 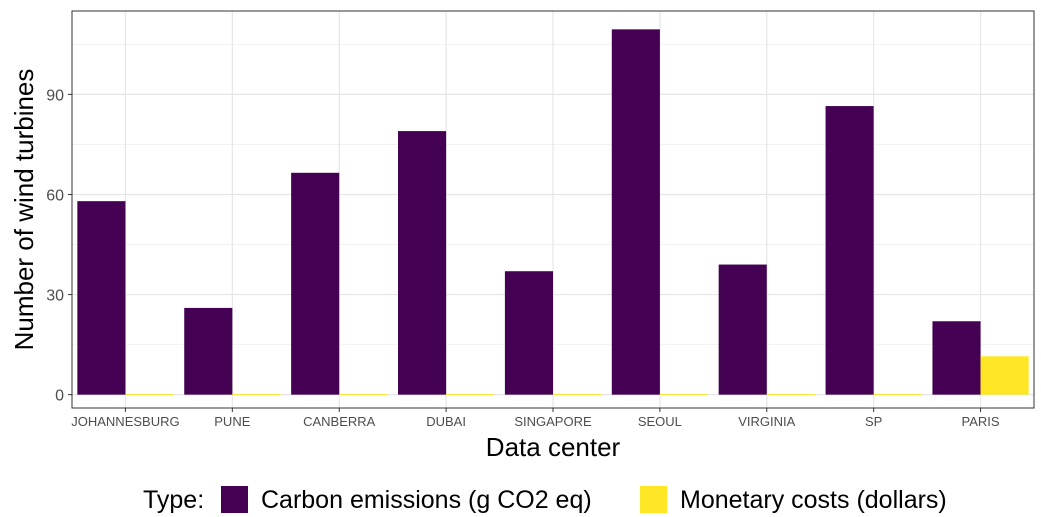 What do you see at coordinates (553, 447) in the screenshot?
I see `x-axis-title: Data center` at bounding box center [553, 447].